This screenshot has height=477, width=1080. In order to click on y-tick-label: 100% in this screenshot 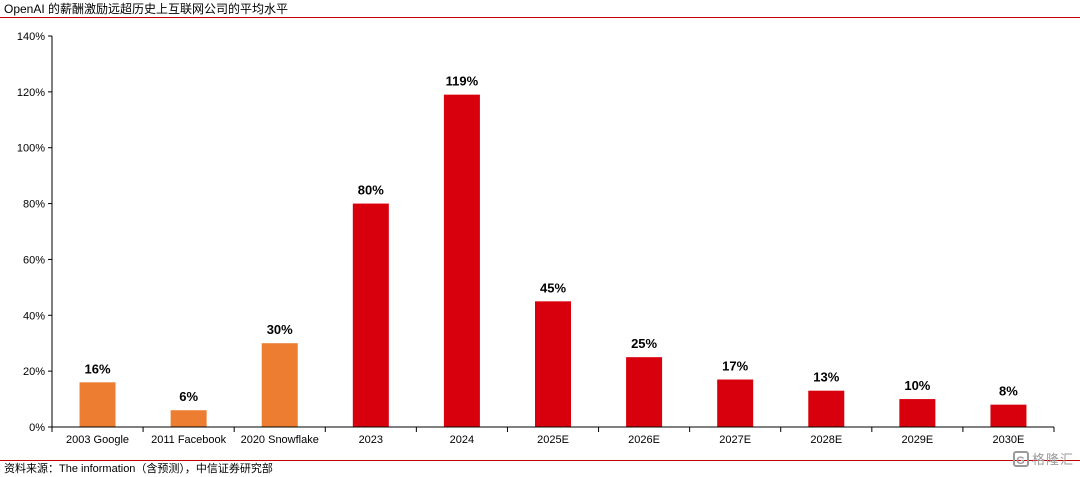, I will do `click(31, 149)`.